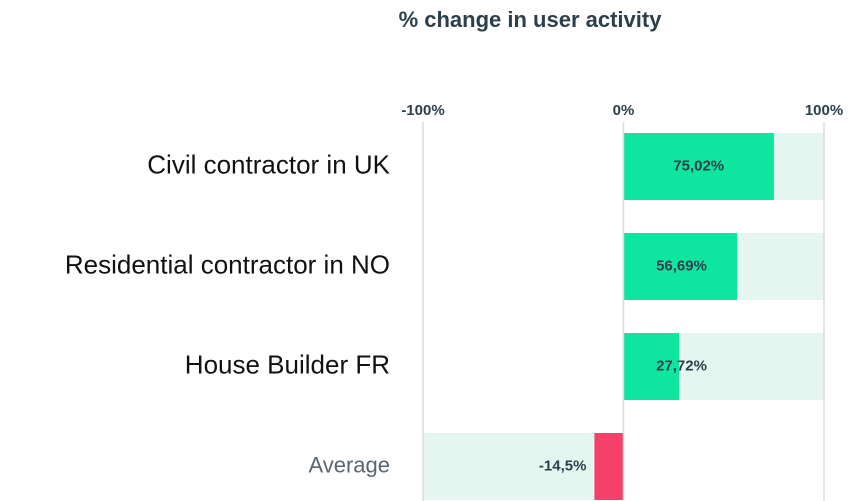 The width and height of the screenshot is (851, 501). I want to click on chart-title: % change in user activity, so click(531, 19).